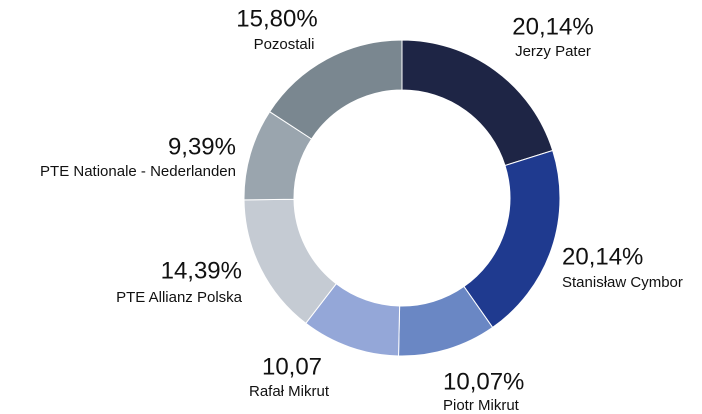 This screenshot has height=414, width=702. I want to click on category-label: Jerzy Pater, so click(553, 51).